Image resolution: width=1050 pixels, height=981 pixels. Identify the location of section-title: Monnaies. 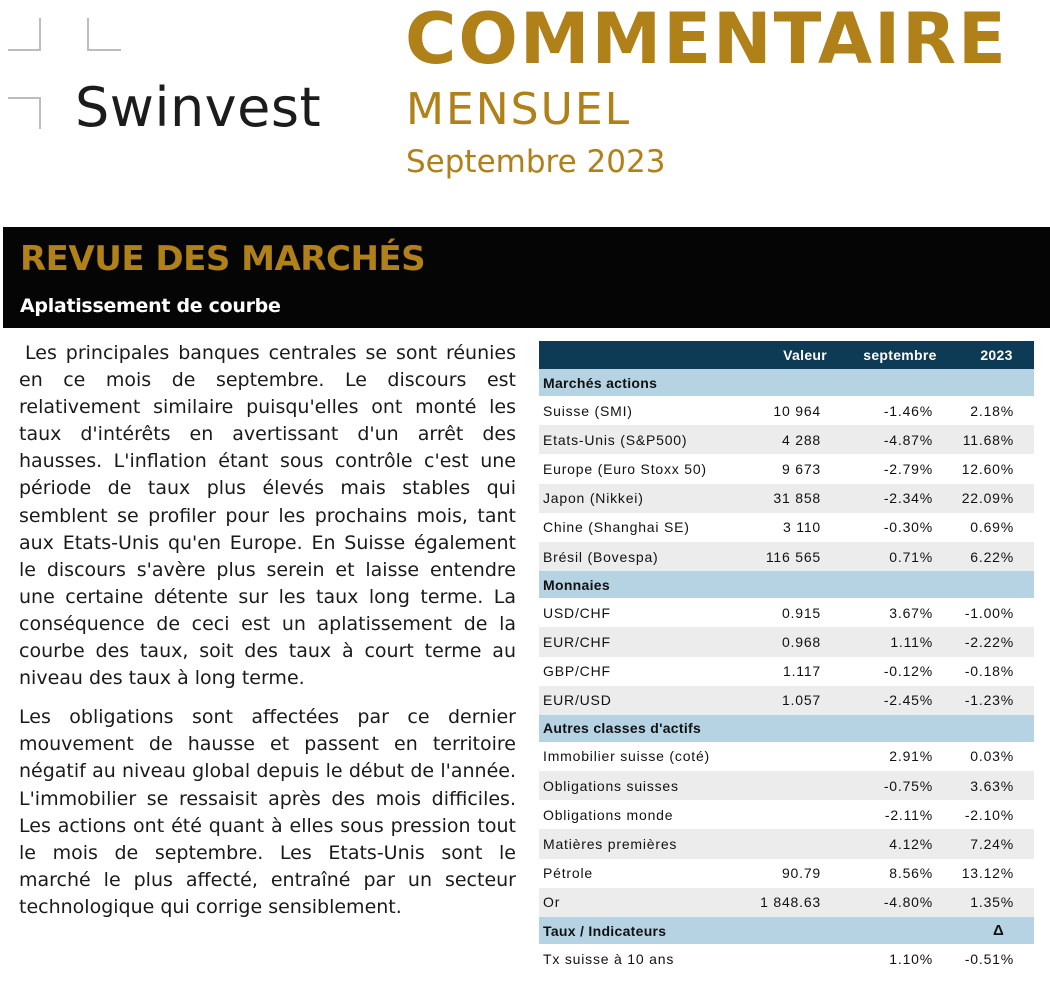
(749, 585).